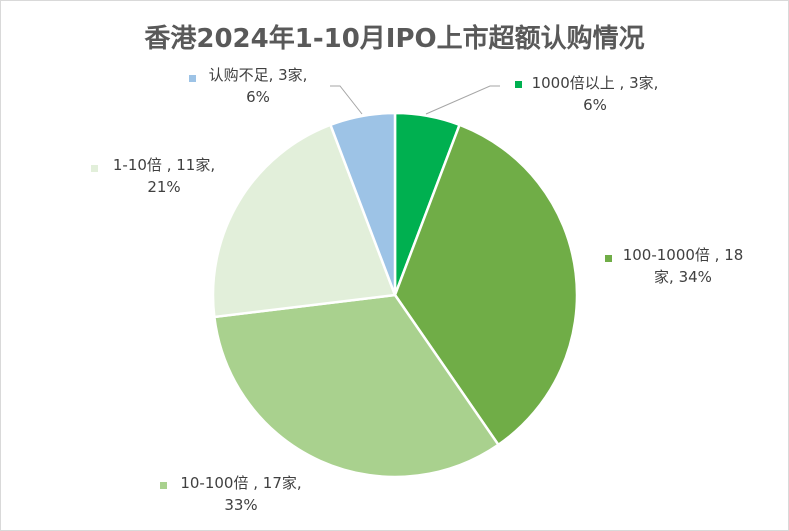 This screenshot has height=531, width=789. What do you see at coordinates (258, 86) in the screenshot?
I see `data-label: 认购不足, 3家, 6%` at bounding box center [258, 86].